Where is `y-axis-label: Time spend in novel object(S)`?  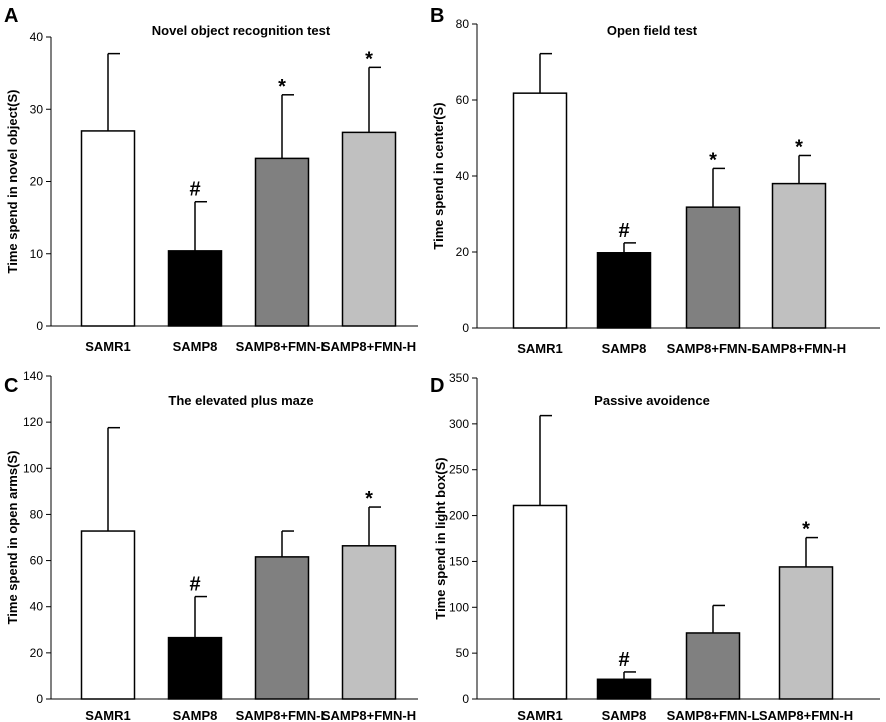 y-axis-label: Time spend in novel object(S) is located at coordinates (12, 182).